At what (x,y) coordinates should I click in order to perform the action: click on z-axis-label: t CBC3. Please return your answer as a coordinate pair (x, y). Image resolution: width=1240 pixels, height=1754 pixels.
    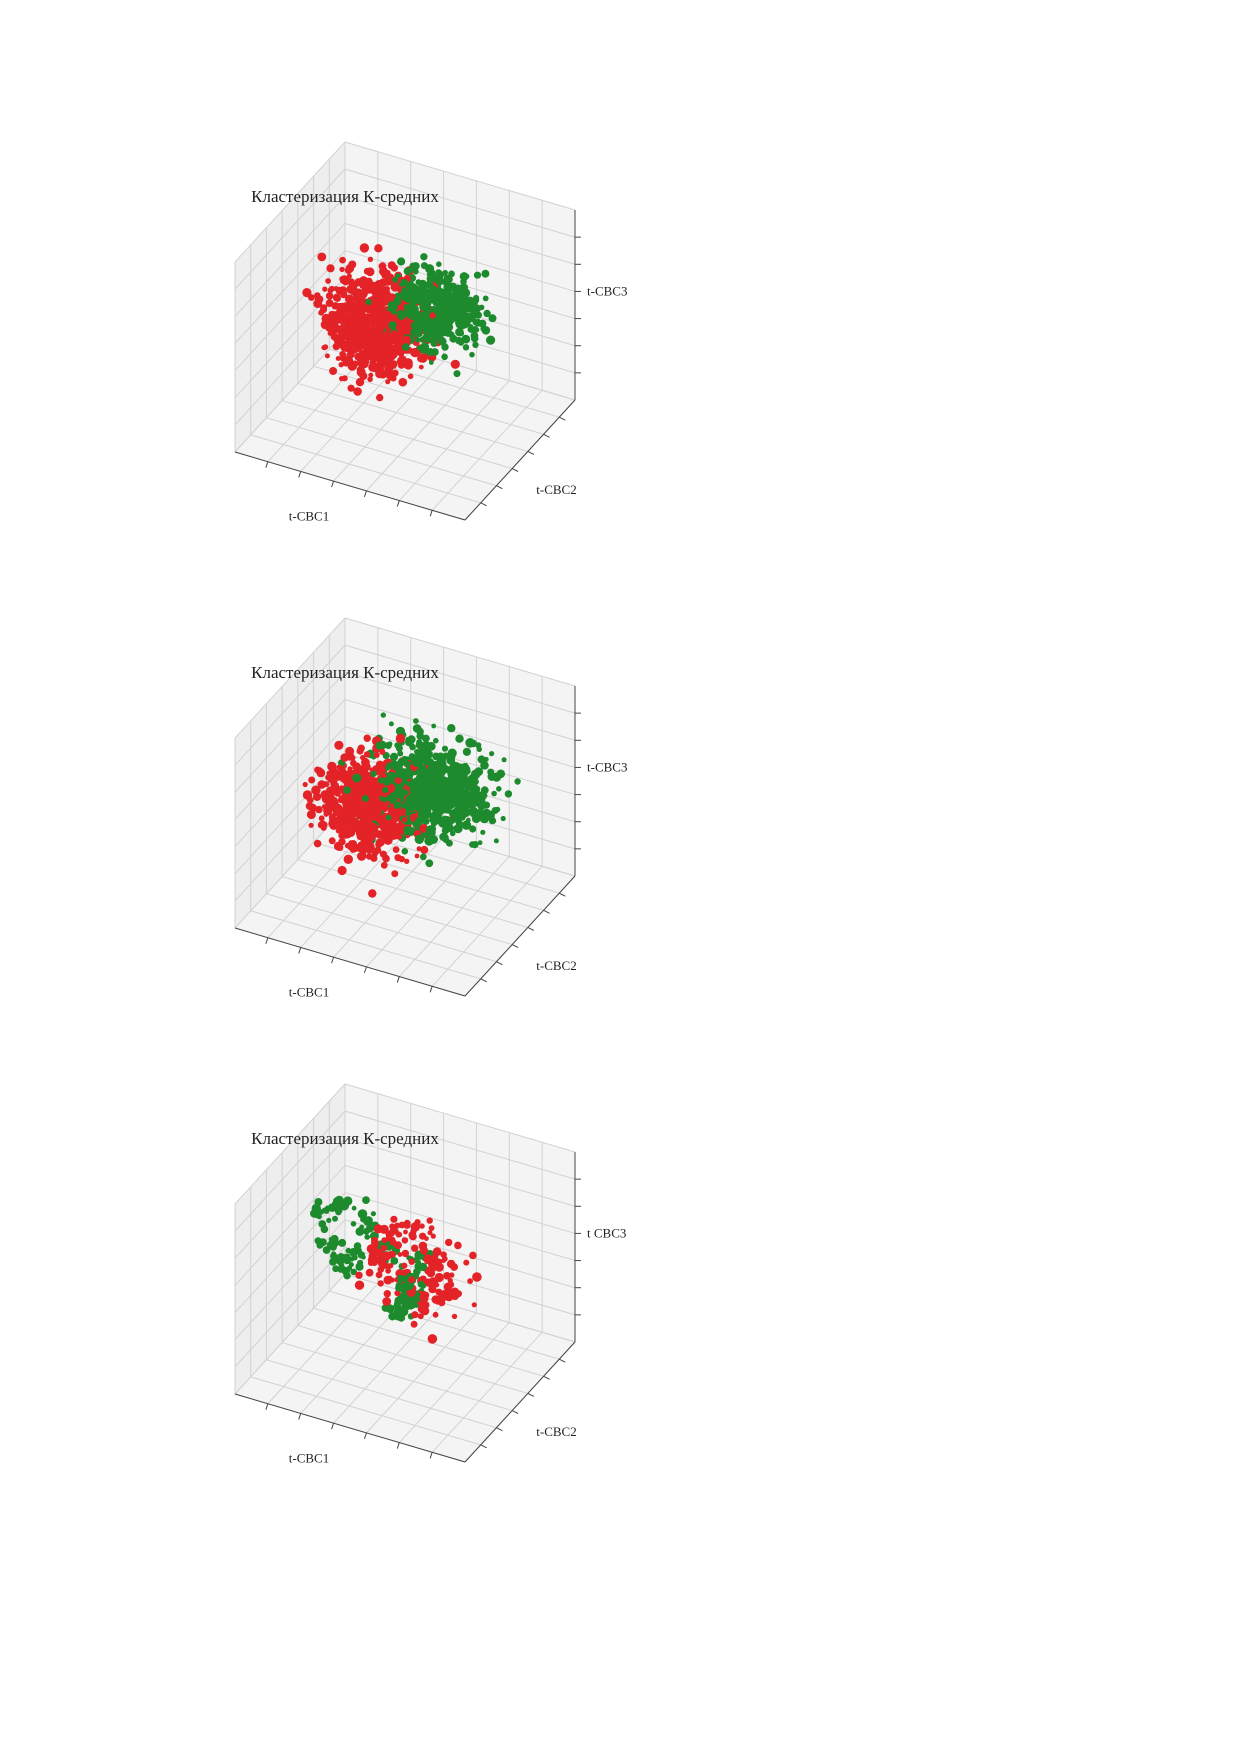
    Looking at the image, I should click on (606, 1233).